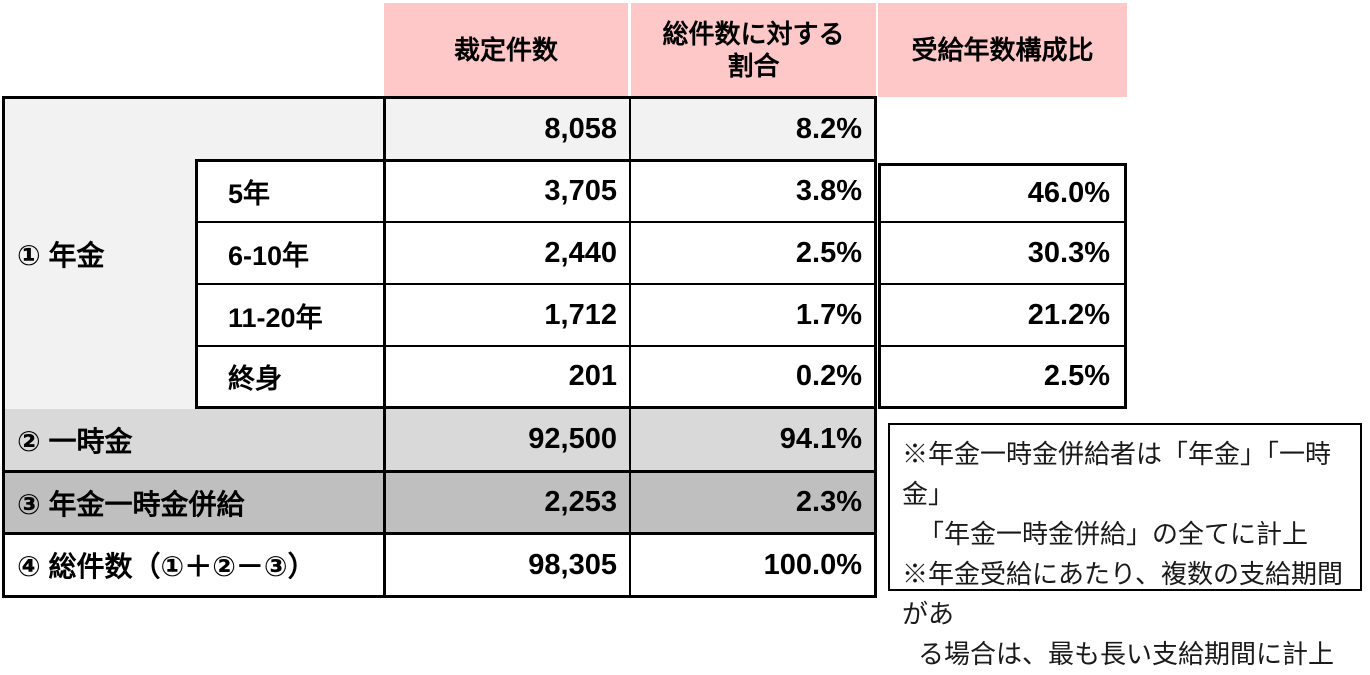 The width and height of the screenshot is (1370, 675). Describe the element at coordinates (1002, 50) in the screenshot. I see `header-benefit-years-composition: 受給年数構成比` at that location.